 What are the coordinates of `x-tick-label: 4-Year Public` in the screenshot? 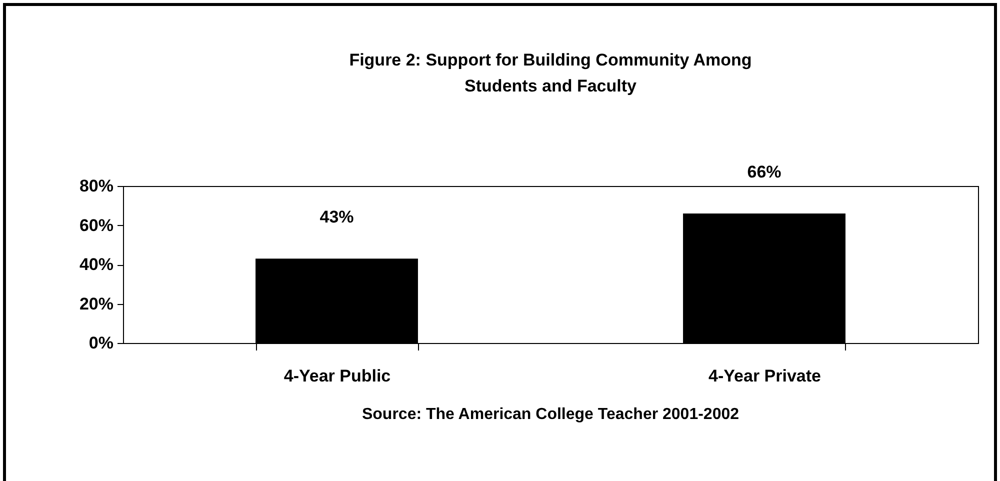 It's located at (337, 376).